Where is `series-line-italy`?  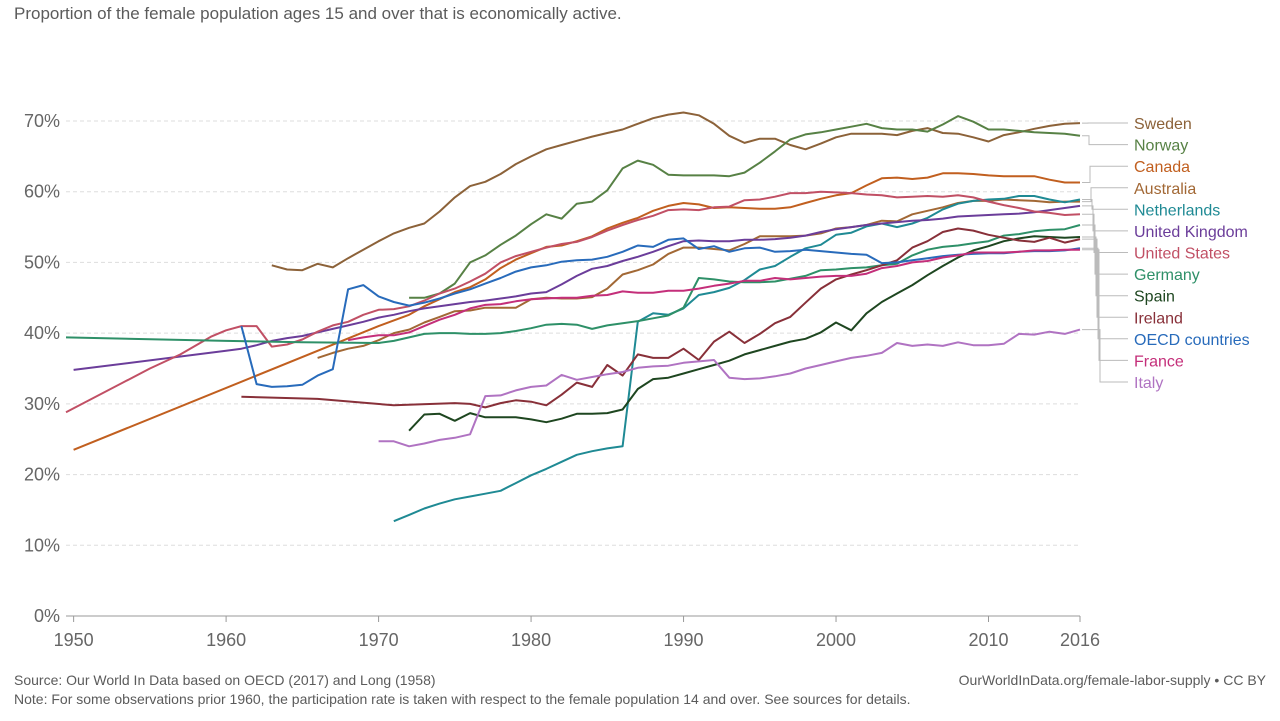
series-line-italy is located at coordinates (729, 388).